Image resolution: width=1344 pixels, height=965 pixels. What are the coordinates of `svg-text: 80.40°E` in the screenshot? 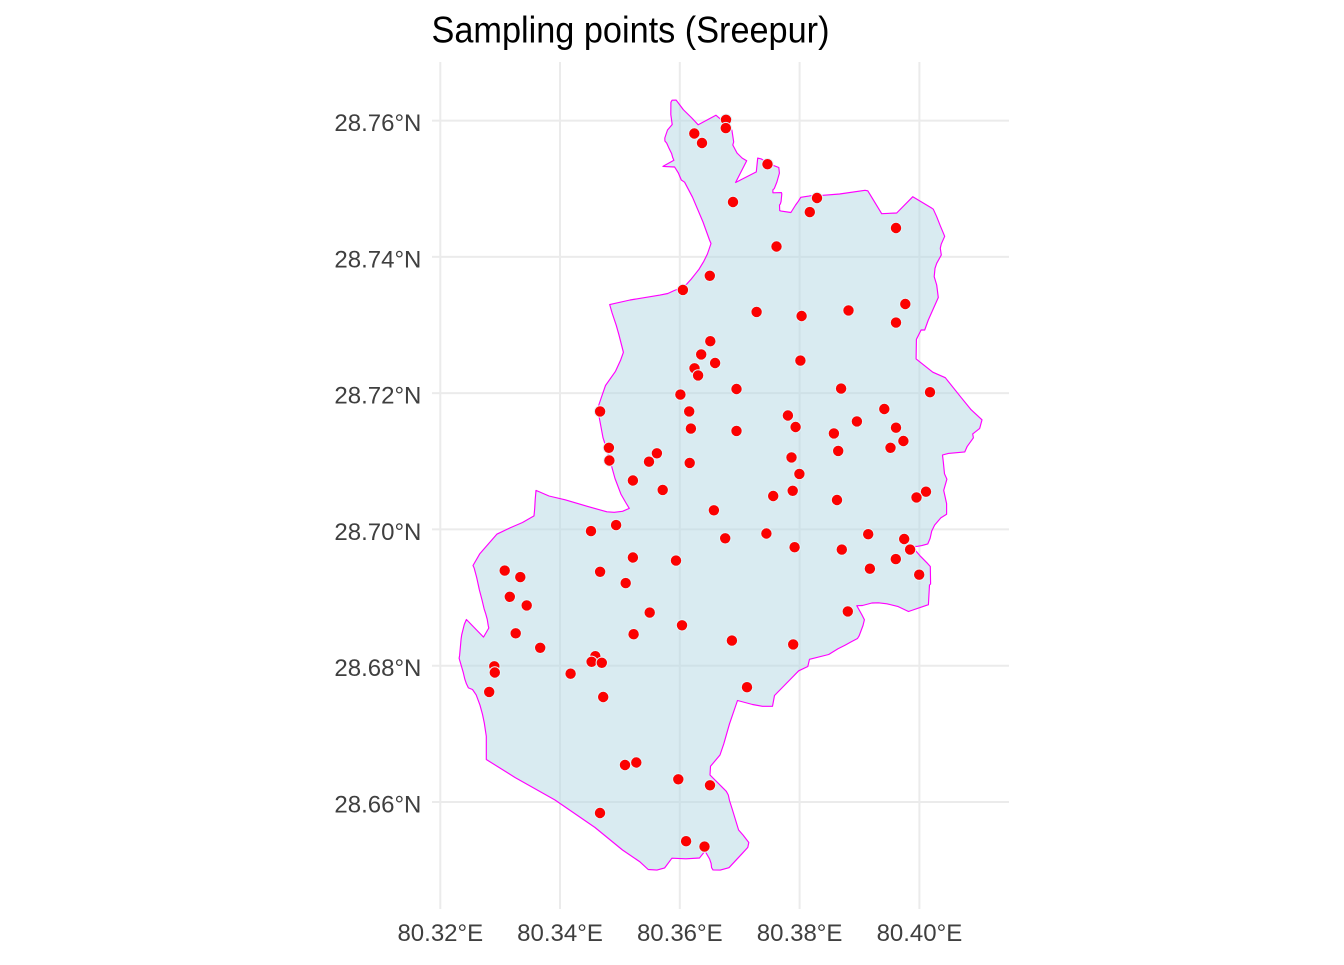 It's located at (920, 933).